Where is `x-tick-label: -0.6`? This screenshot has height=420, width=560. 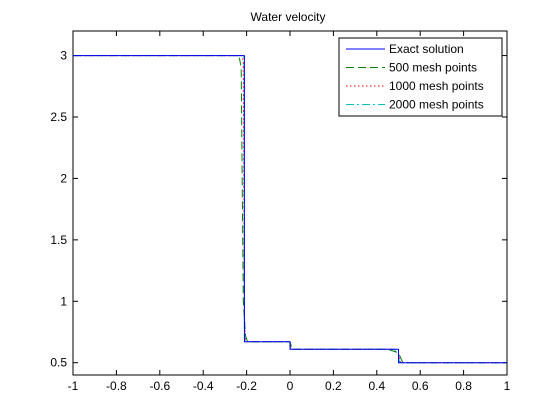 x-tick-label: -0.6 is located at coordinates (159, 386).